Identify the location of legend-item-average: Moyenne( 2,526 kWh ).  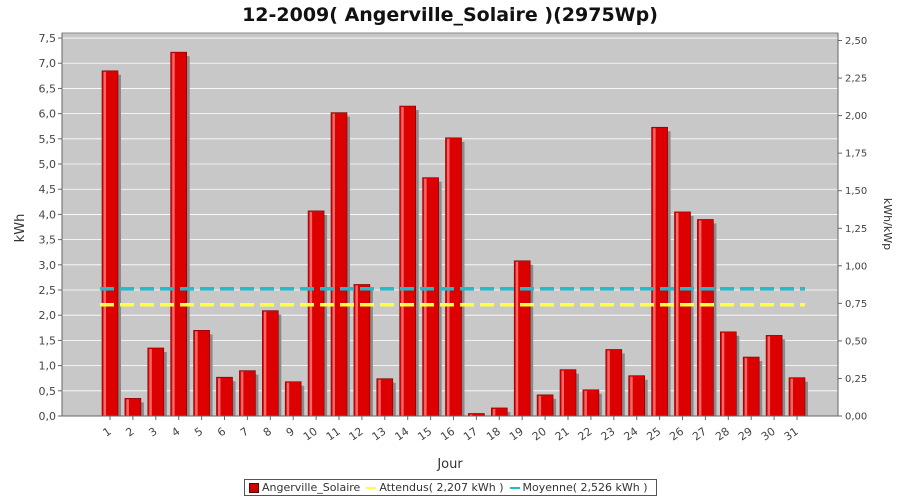
(578, 487).